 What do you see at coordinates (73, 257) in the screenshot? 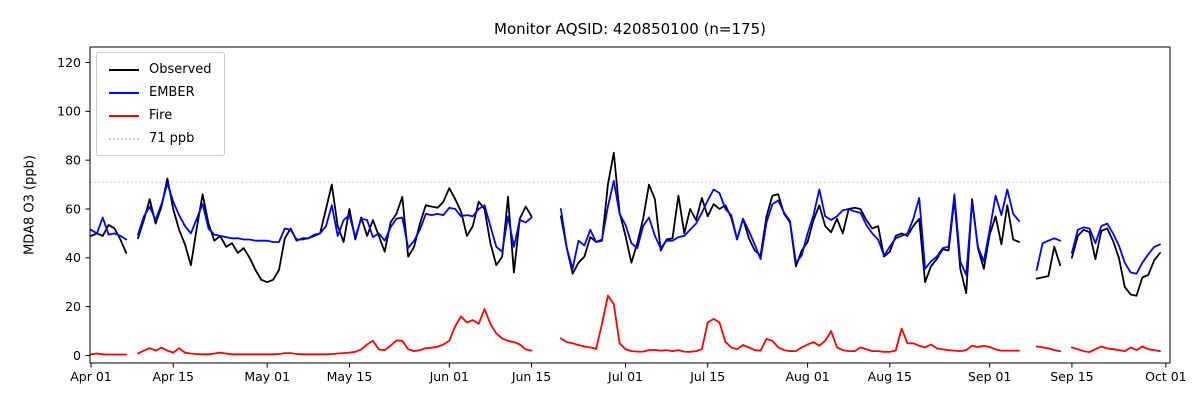
I see `y-tick-label: 40` at bounding box center [73, 257].